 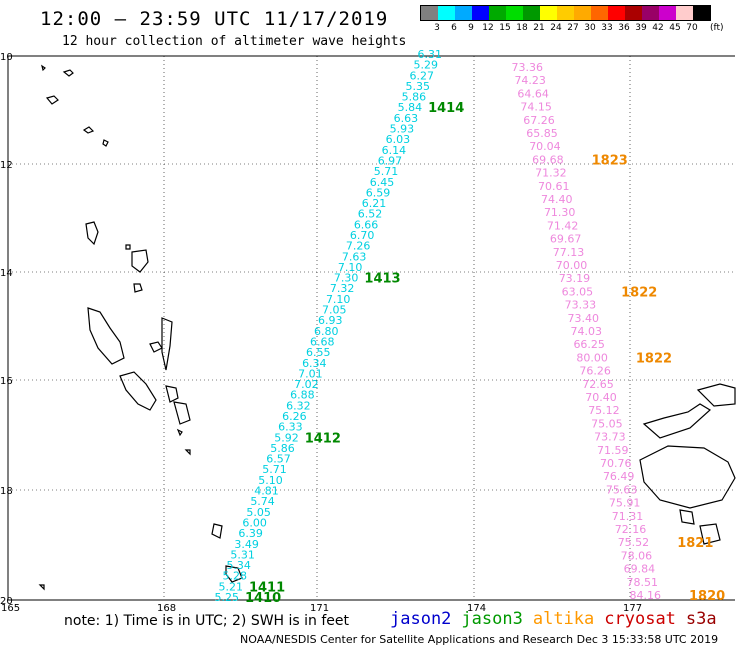 I want to click on wave-height-value: 5.35, so click(x=418, y=86).